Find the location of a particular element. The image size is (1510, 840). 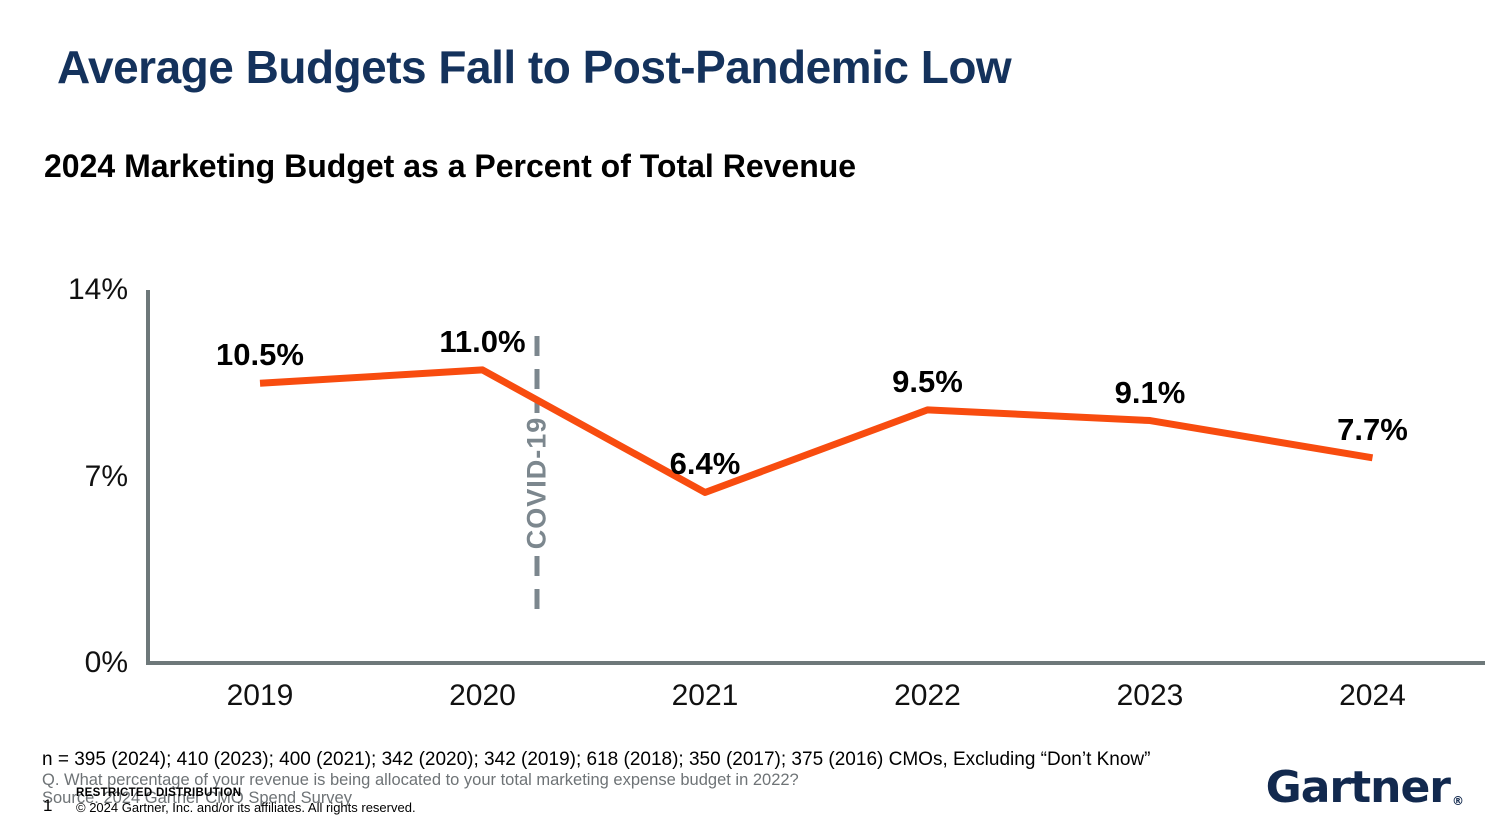

data-point-label: 9.5% is located at coordinates (927, 381).